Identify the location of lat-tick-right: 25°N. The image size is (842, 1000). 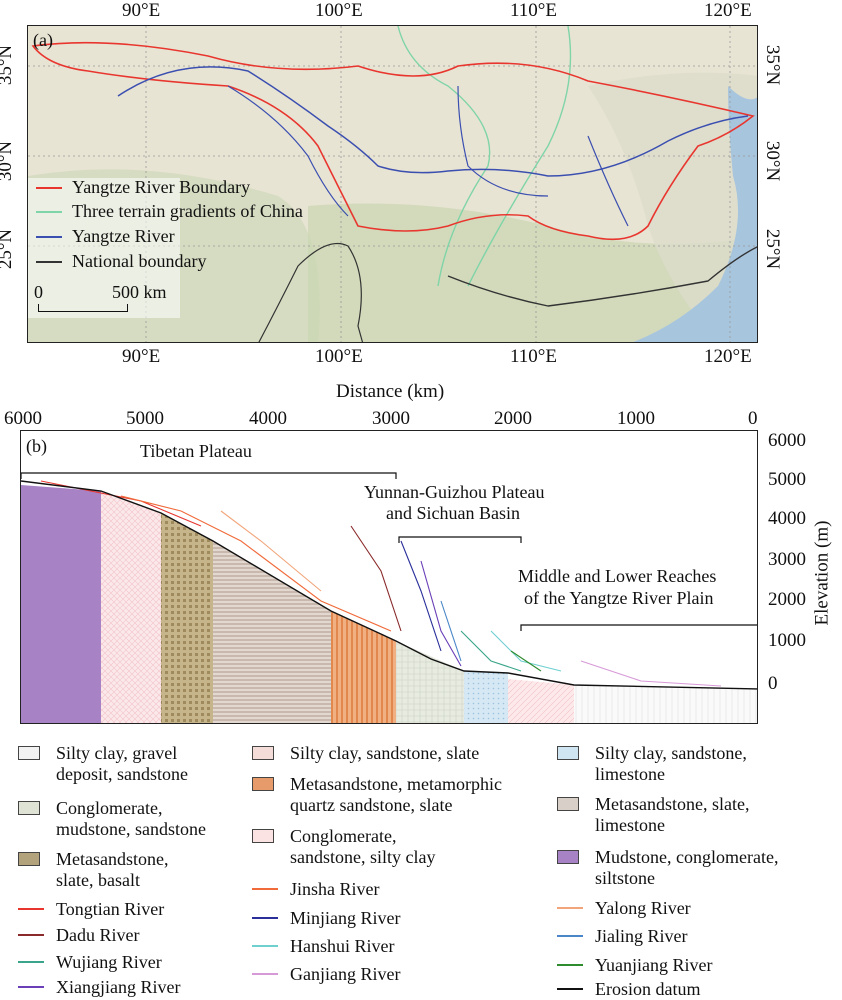
(773, 249).